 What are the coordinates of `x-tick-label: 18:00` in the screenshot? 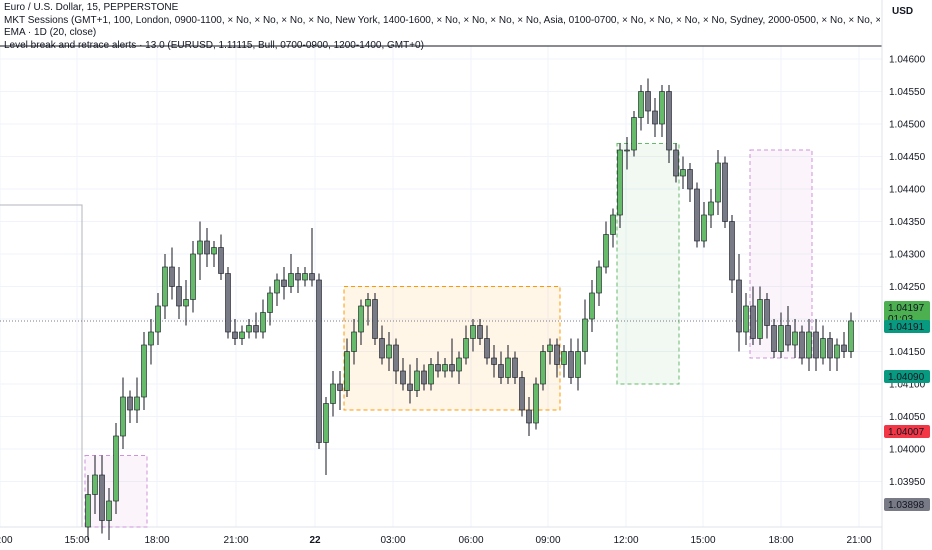 It's located at (156, 540).